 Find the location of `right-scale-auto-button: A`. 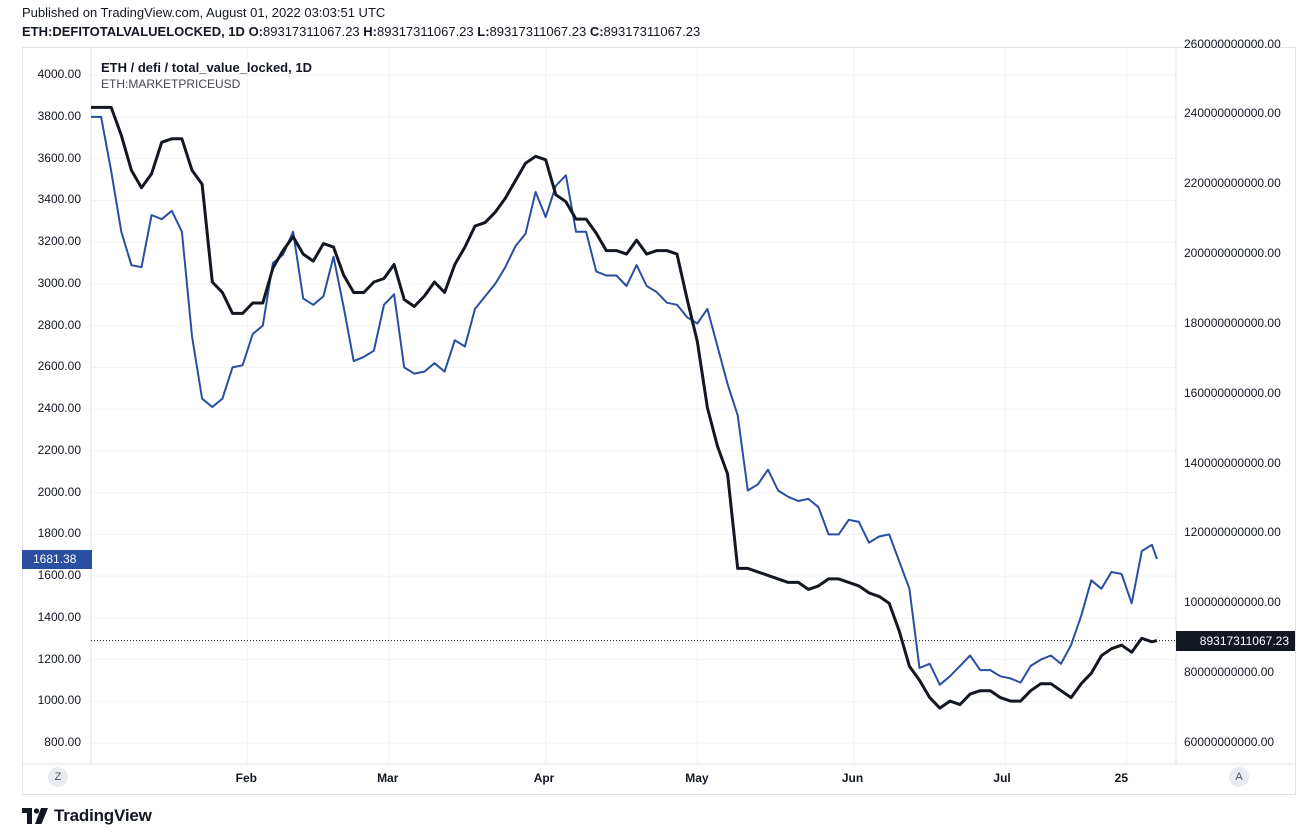

right-scale-auto-button: A is located at coordinates (1239, 777).